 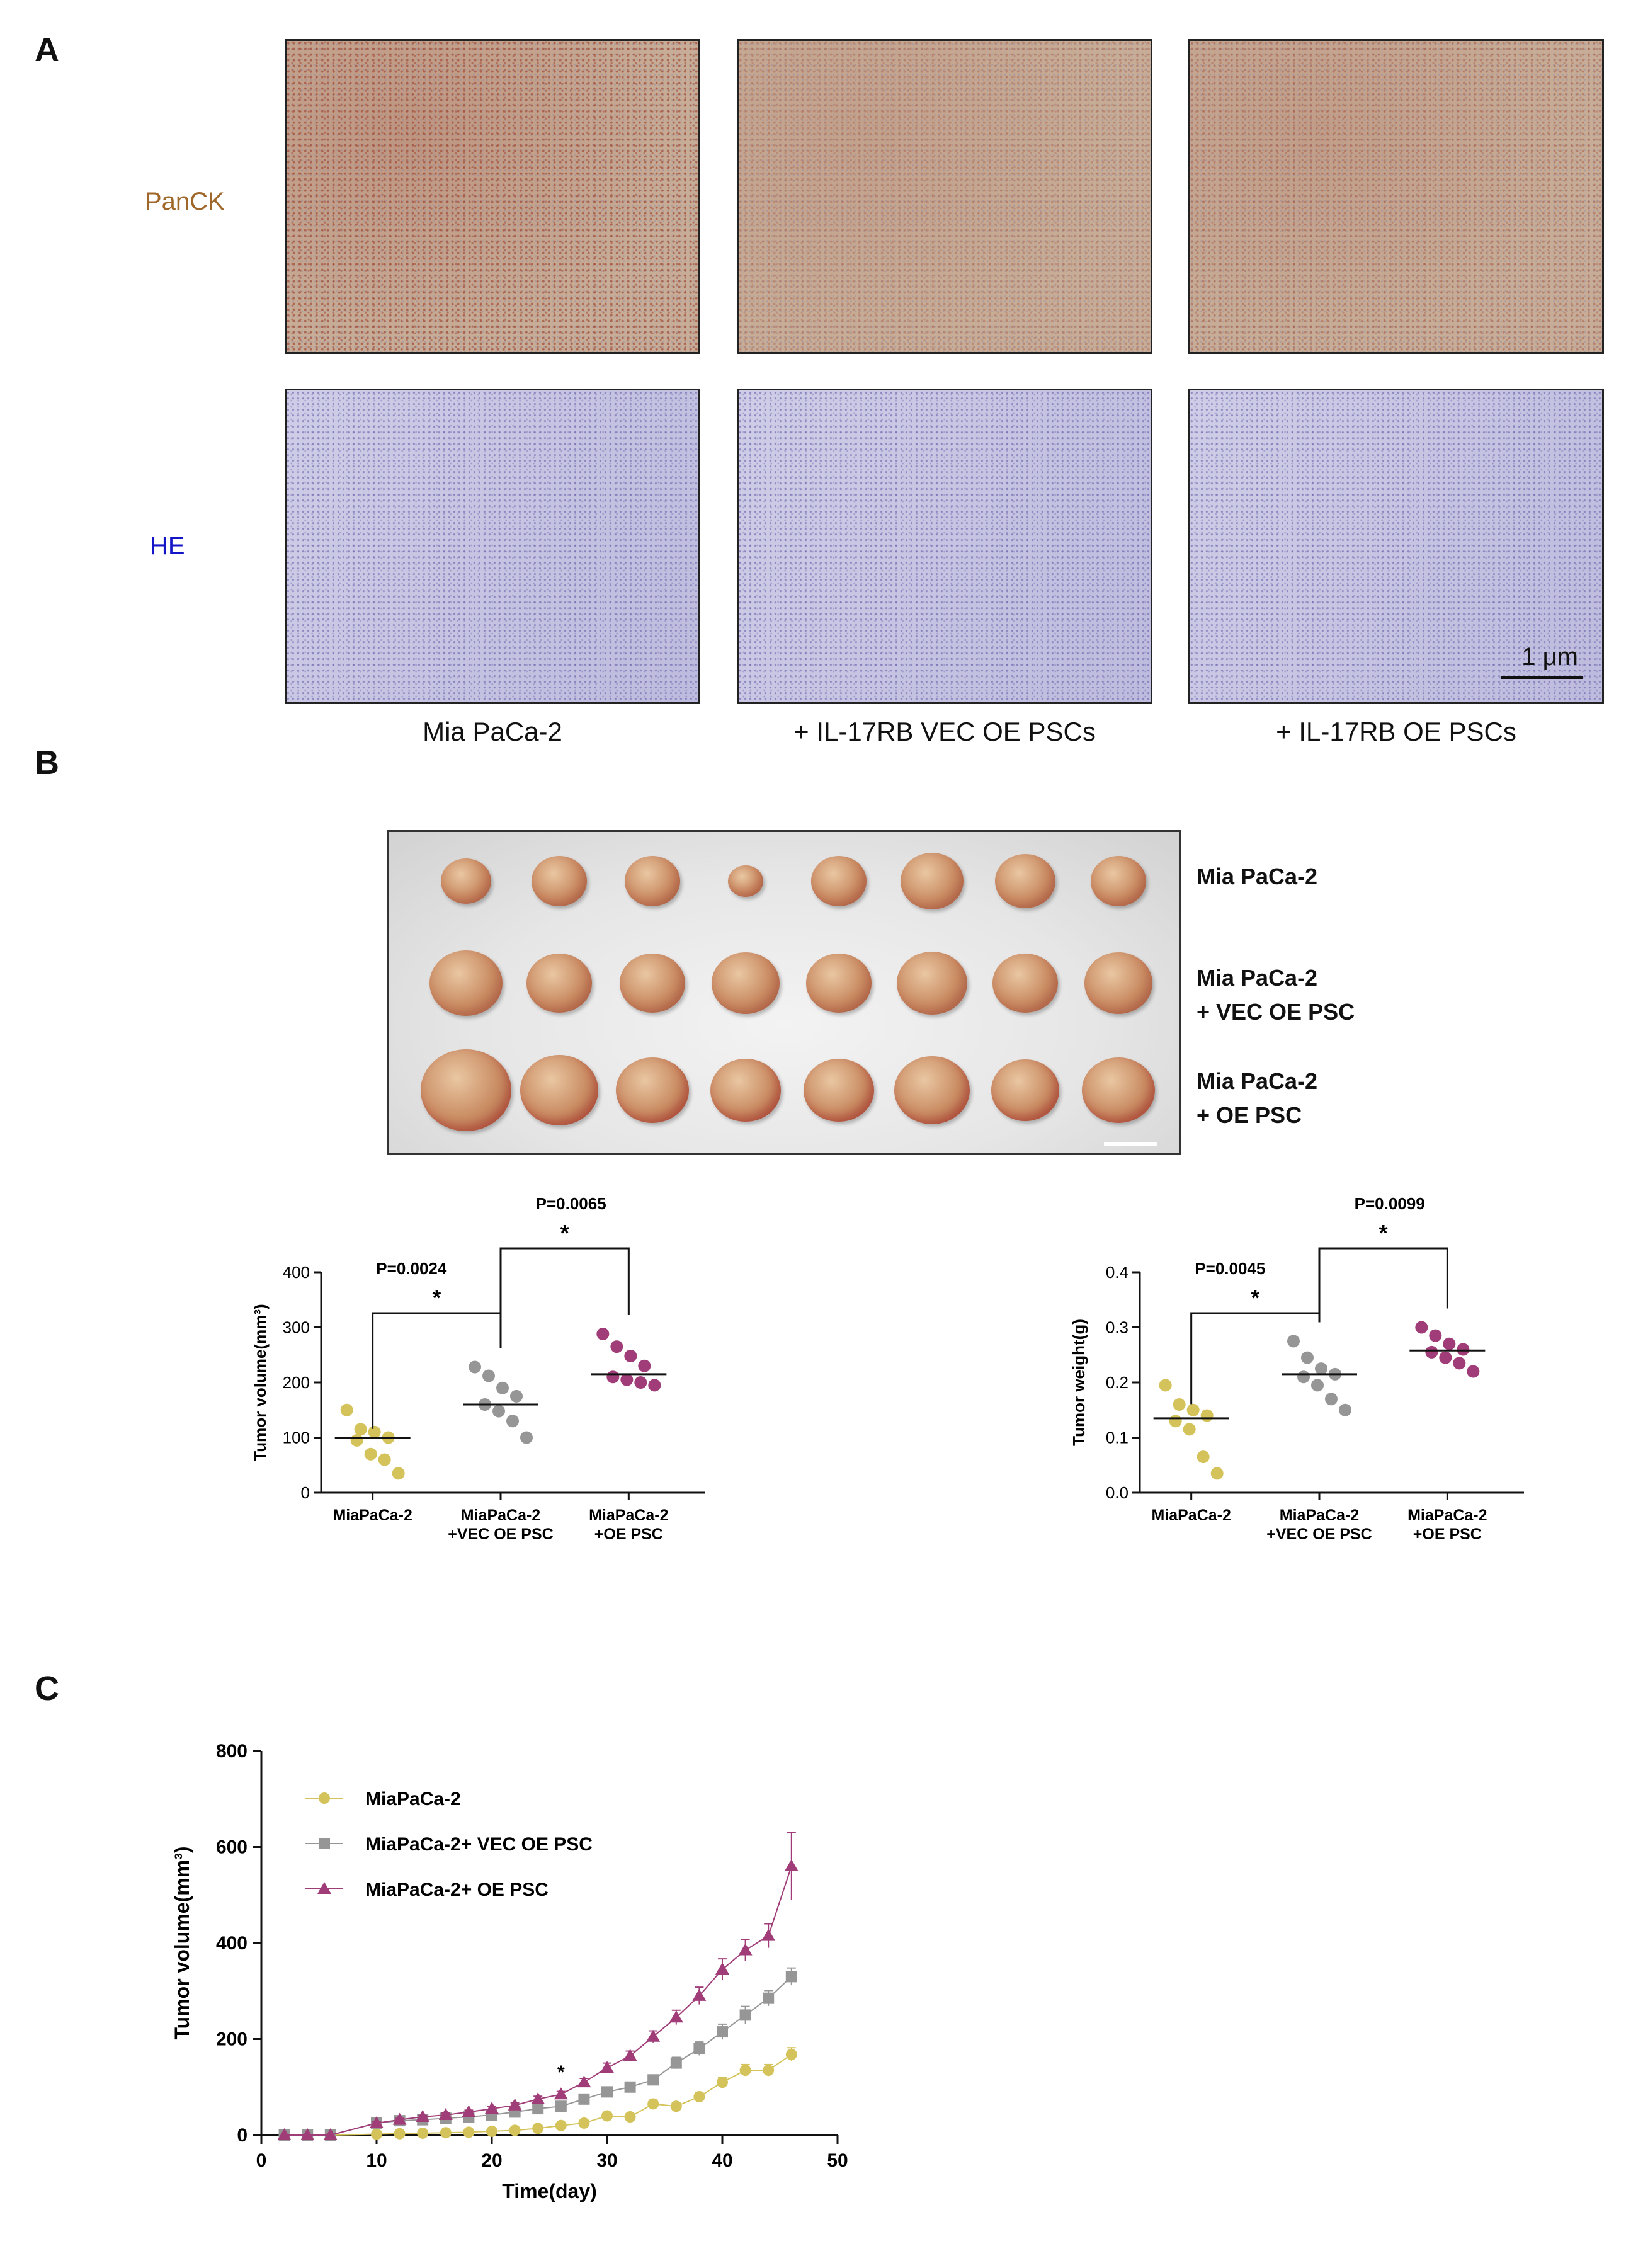 What do you see at coordinates (413, 1799) in the screenshot?
I see `legend-label: MiaPaCa-2` at bounding box center [413, 1799].